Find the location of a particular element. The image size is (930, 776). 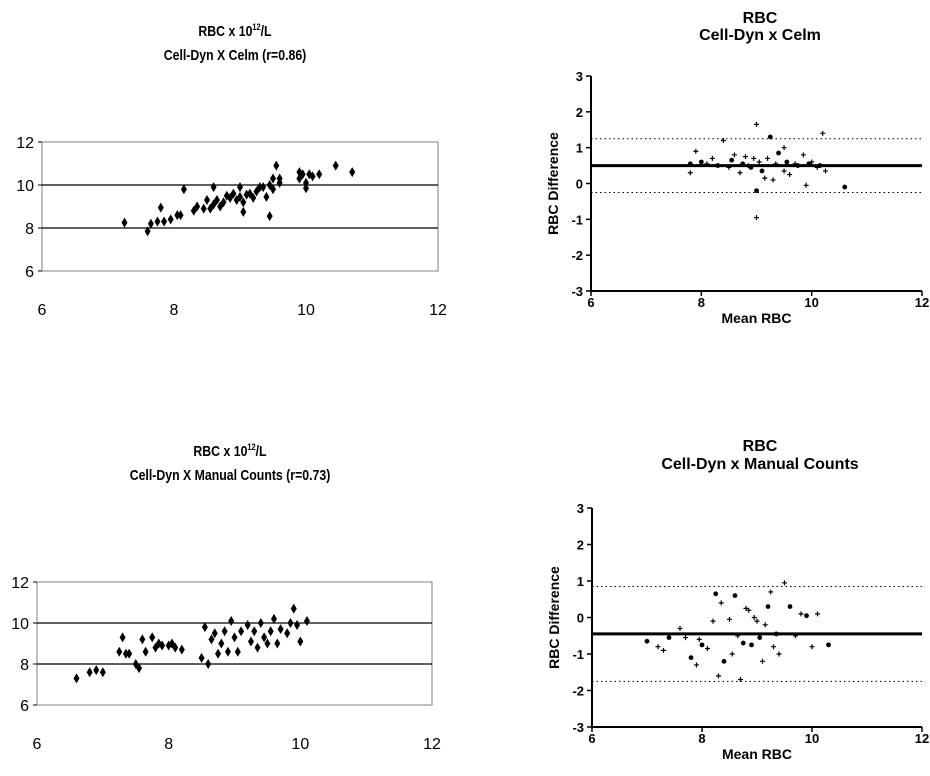

scatter-celm-title: RBC x 1012/L is located at coordinates (235, 31).